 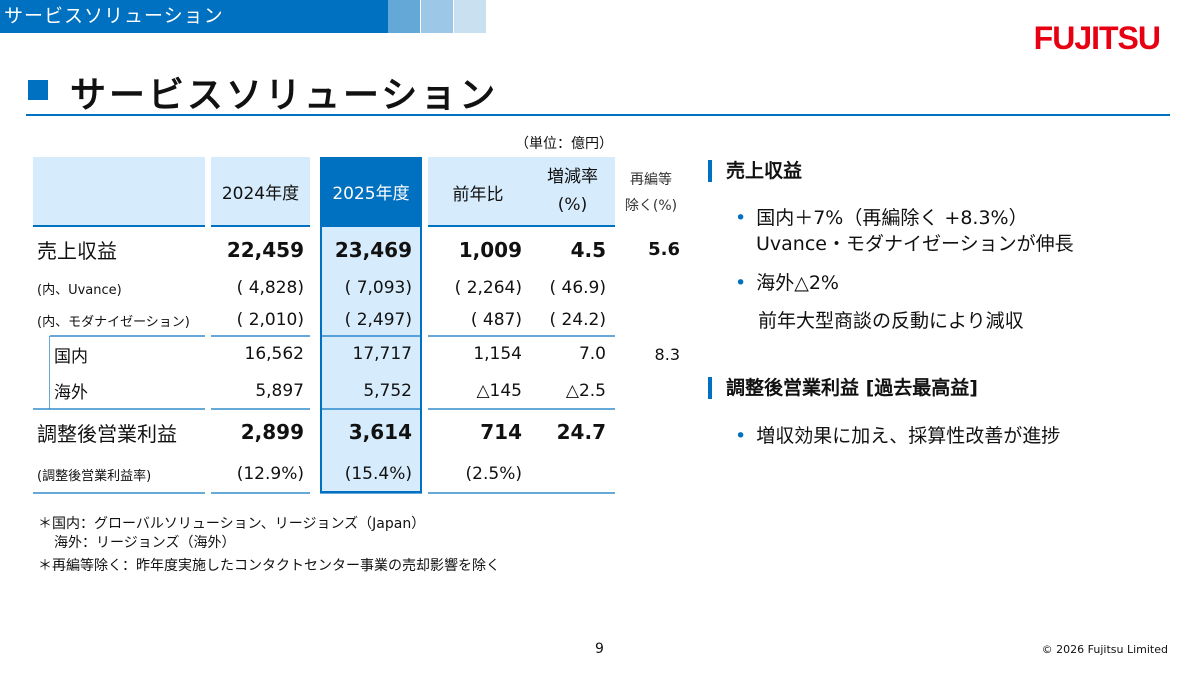 I want to click on note: ＊国内：グローバルソリューション、リージョンズ（Japan）, so click(x=232, y=524).